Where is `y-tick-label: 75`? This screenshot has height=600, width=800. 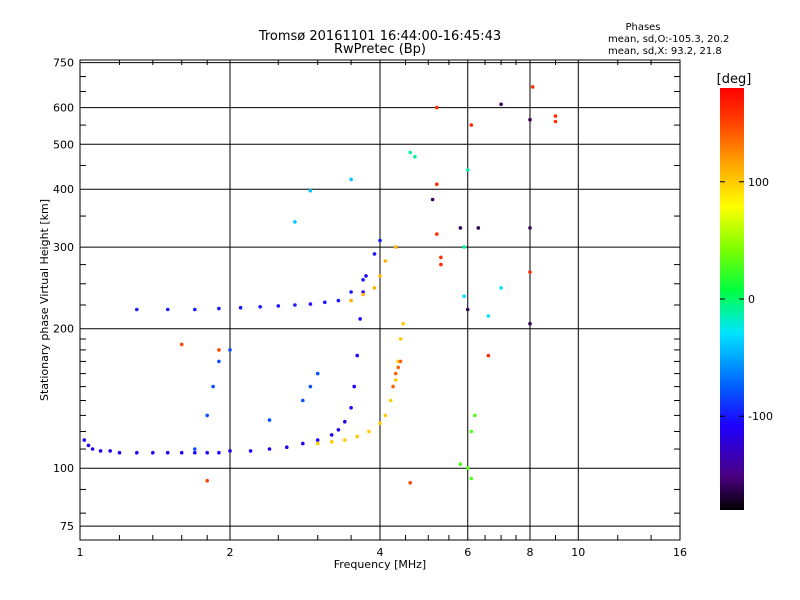
y-tick-label: 75 is located at coordinates (67, 526).